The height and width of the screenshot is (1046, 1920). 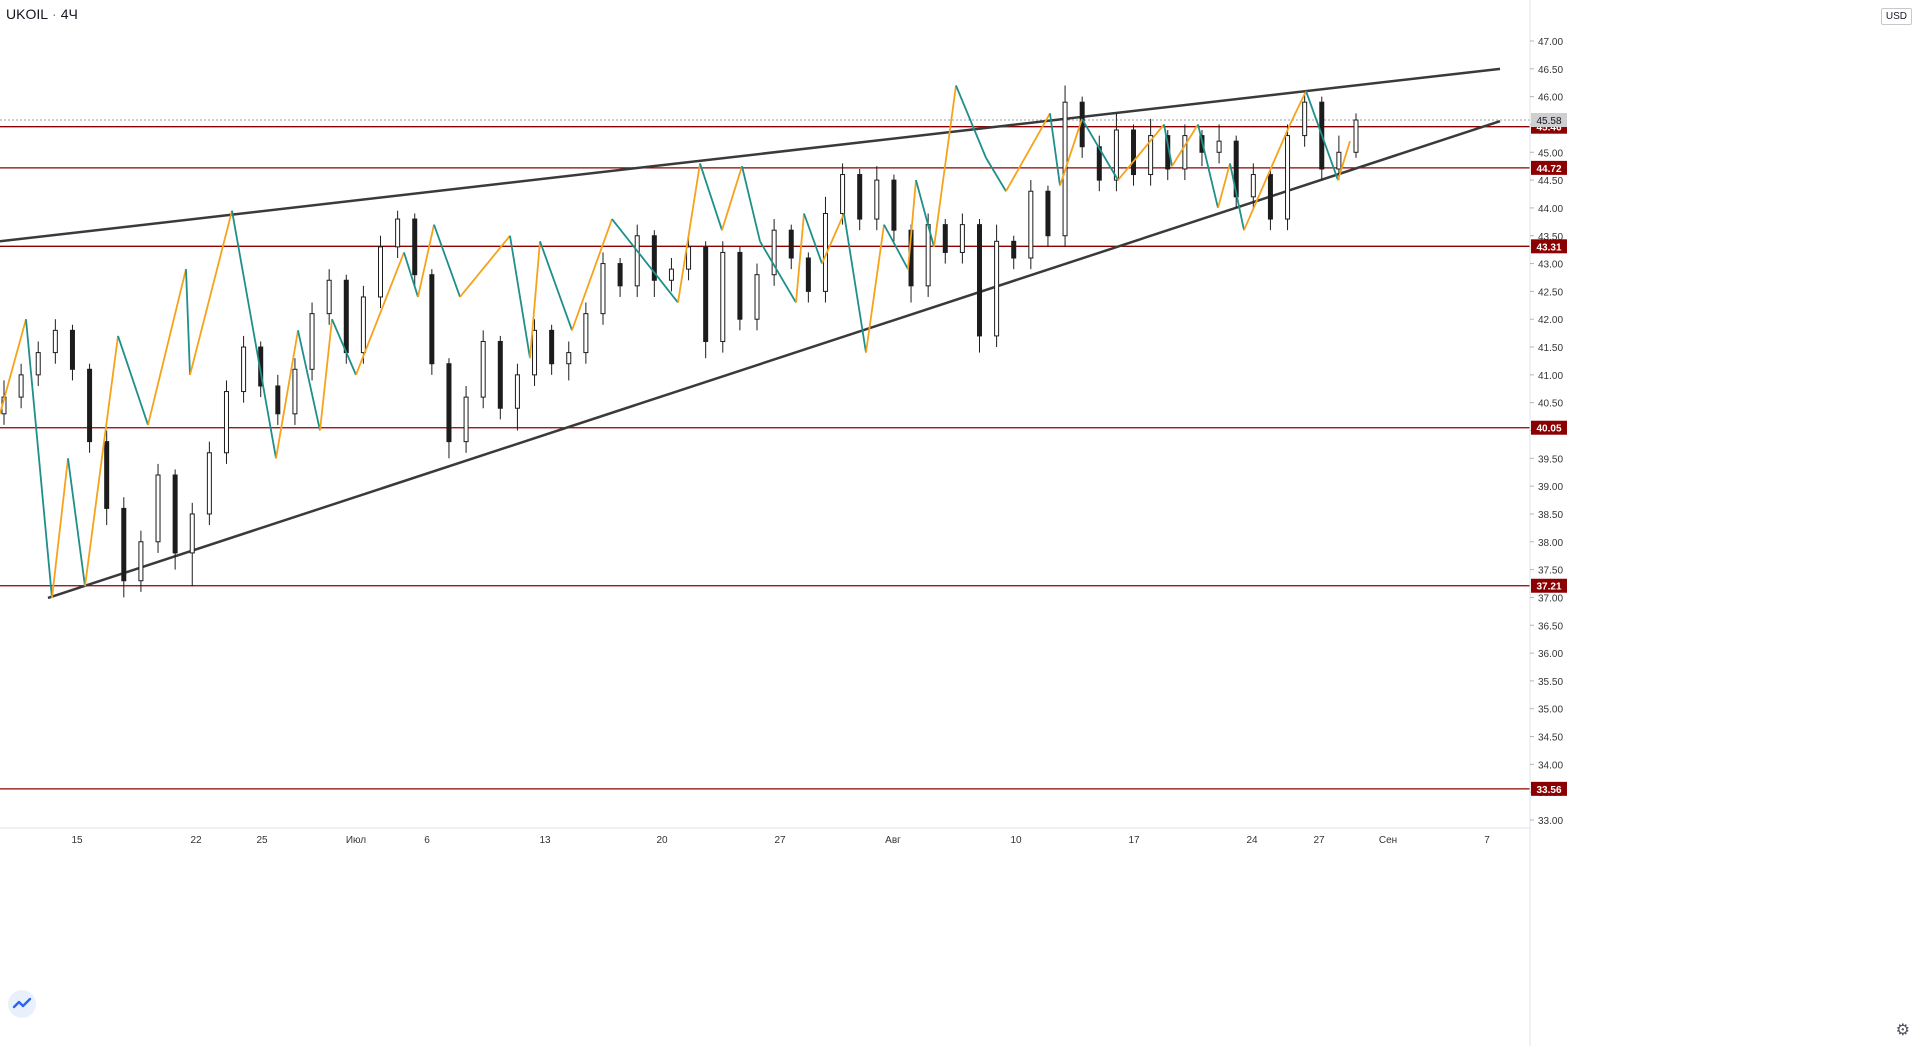 I want to click on time-tick-label: 6, so click(x=427, y=840).